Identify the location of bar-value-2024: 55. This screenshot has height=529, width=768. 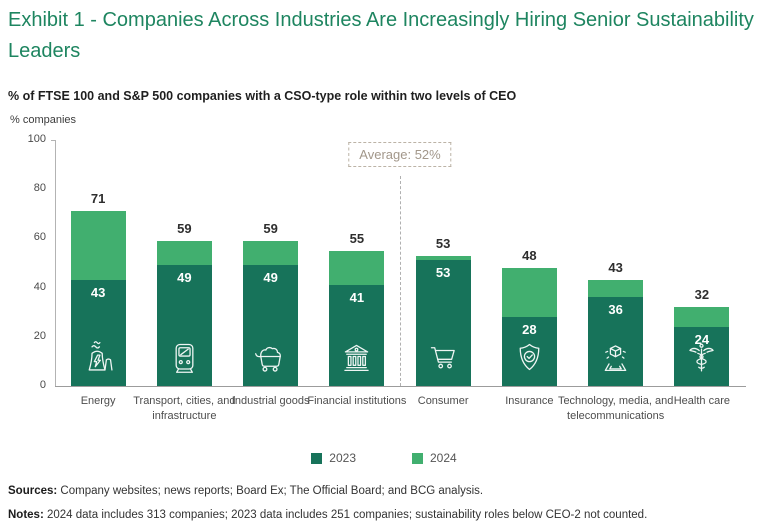
(357, 238).